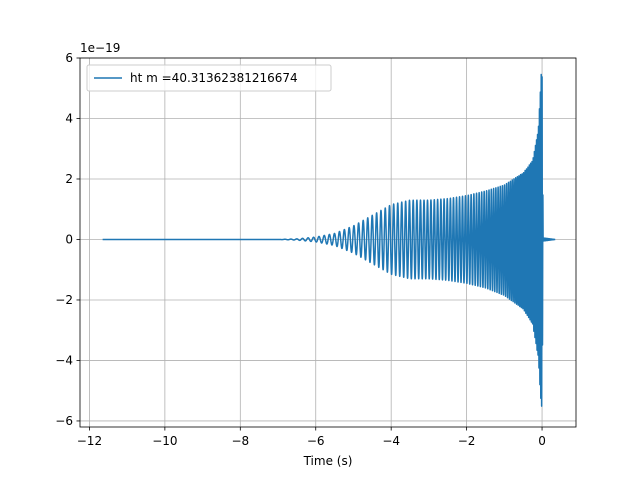 The width and height of the screenshot is (640, 485). What do you see at coordinates (316, 441) in the screenshot?
I see `x-tick-label: −6` at bounding box center [316, 441].